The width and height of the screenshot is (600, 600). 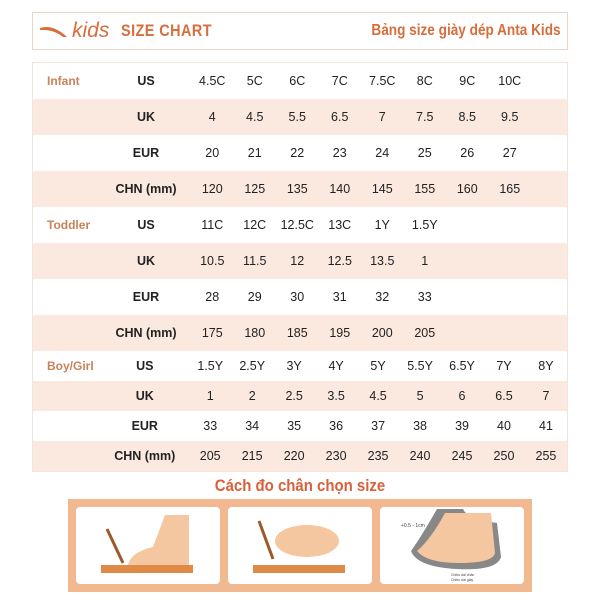 I want to click on table-row: CHN (mm) 205 215 220 230 235 240 245 250 255, so click(x=300, y=456).